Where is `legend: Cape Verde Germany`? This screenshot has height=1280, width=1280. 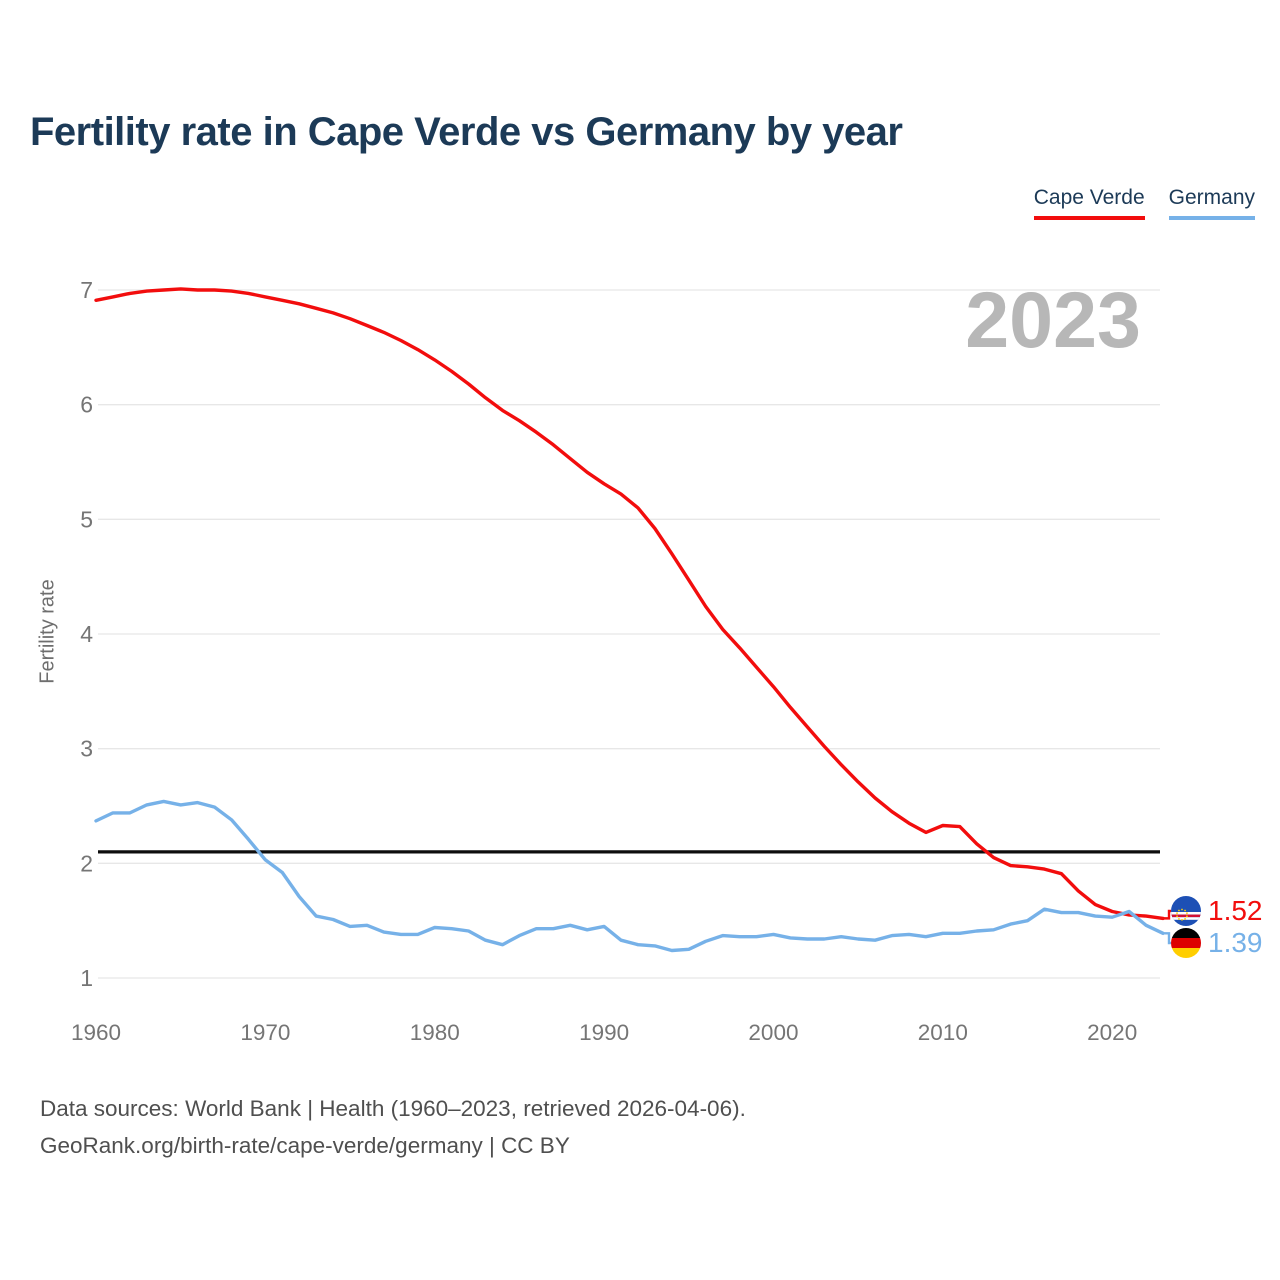
legend: Cape Verde Germany is located at coordinates (1144, 203).